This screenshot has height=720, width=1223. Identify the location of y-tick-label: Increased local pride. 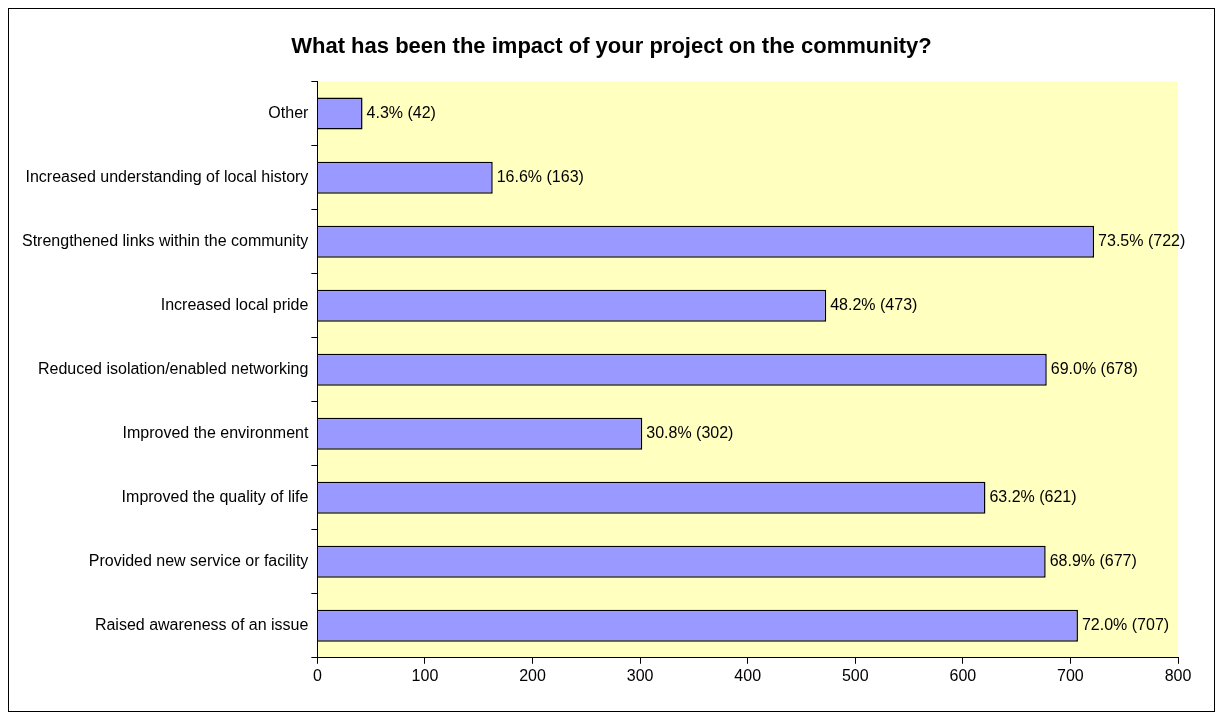
(234, 305).